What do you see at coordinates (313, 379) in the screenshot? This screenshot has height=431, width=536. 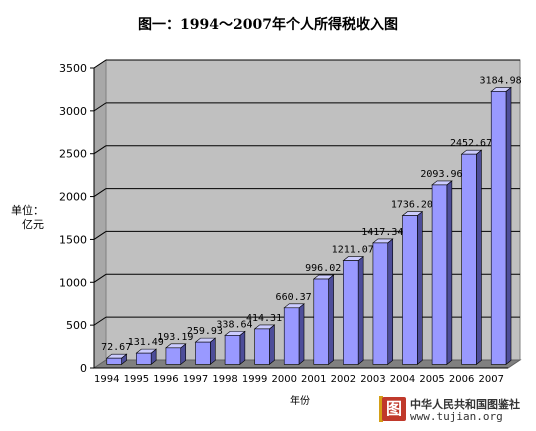 I see `x-tick-label: 2001` at bounding box center [313, 379].